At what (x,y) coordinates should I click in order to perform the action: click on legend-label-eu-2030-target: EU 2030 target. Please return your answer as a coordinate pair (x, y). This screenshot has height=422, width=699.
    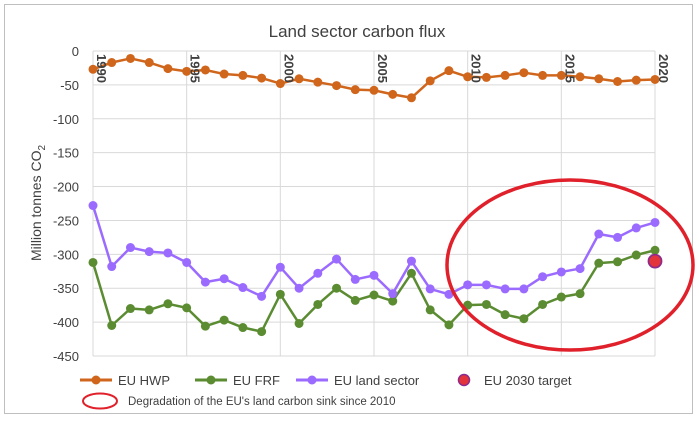
    Looking at the image, I should click on (528, 380).